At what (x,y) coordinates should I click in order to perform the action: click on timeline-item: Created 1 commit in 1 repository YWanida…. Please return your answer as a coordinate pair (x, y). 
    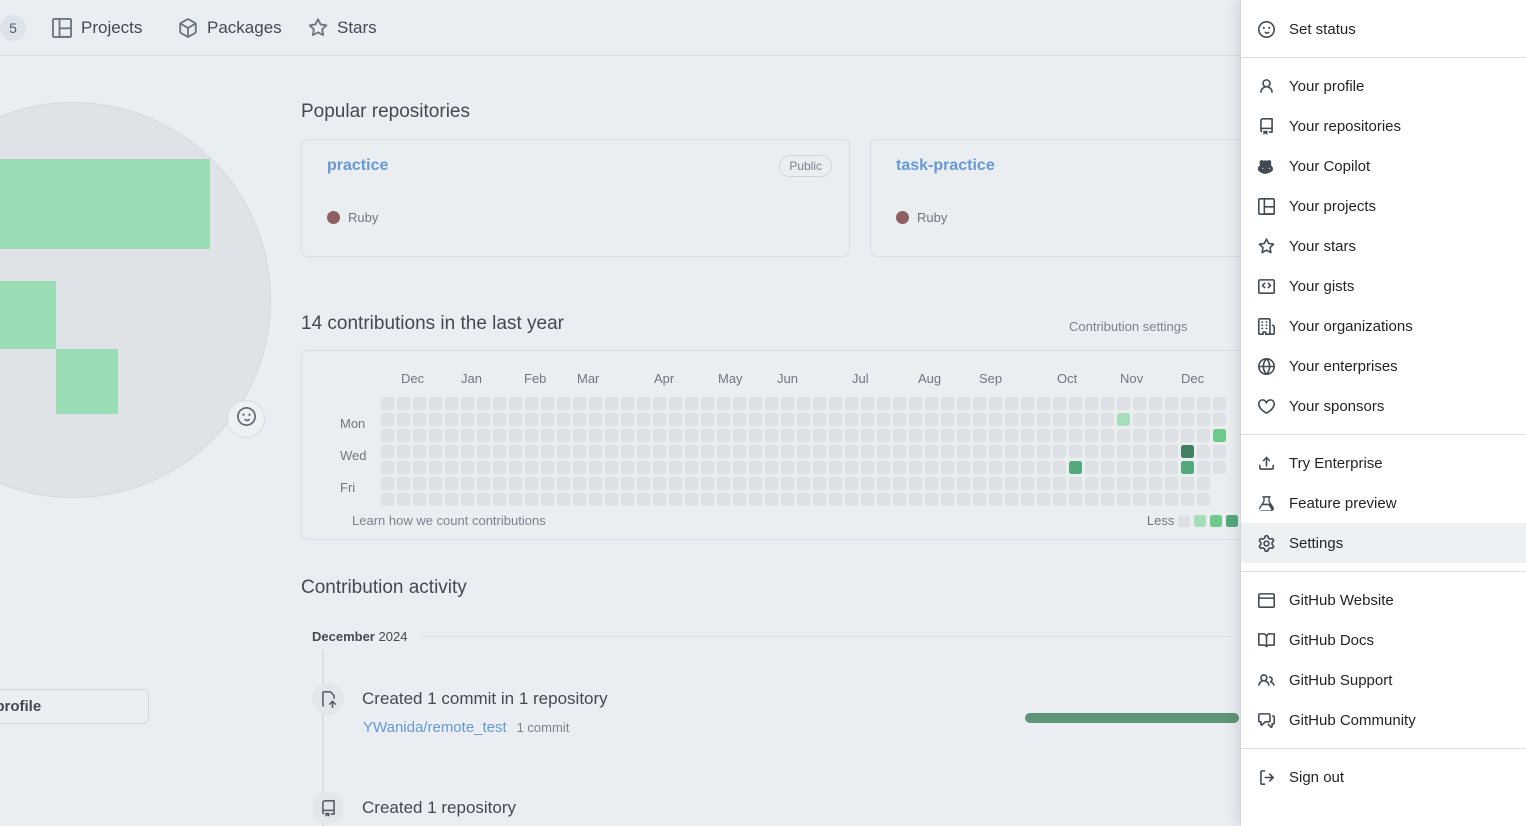
    Looking at the image, I should click on (775, 709).